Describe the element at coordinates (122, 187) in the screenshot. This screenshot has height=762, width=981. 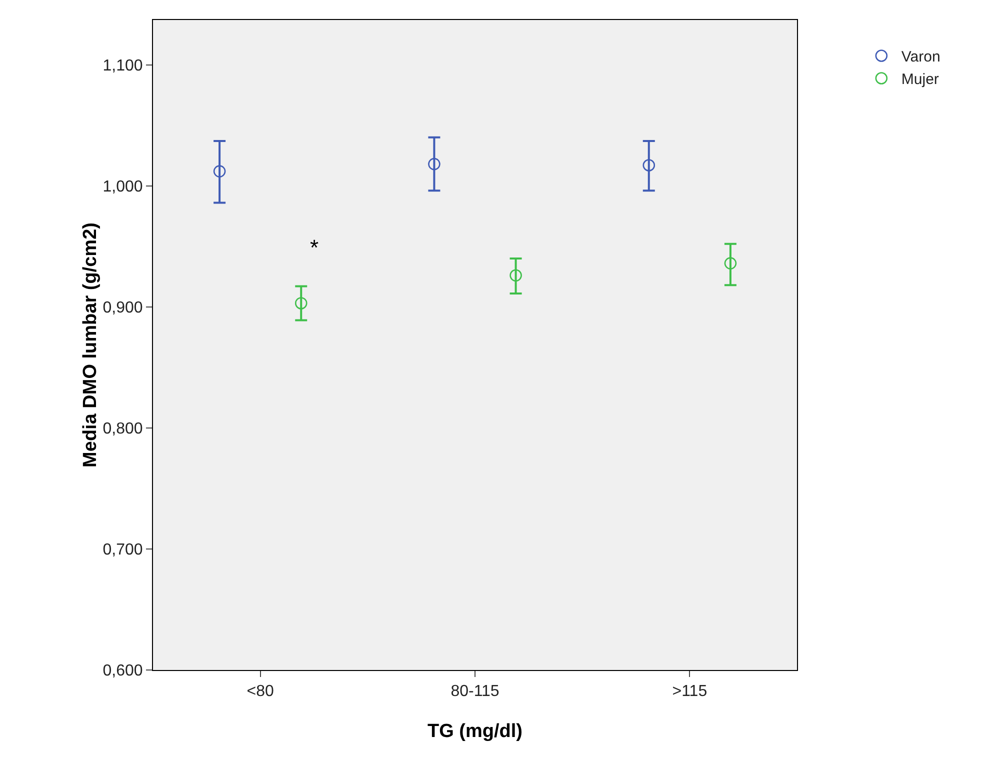
I see `y-tick-label: 1,000` at that location.